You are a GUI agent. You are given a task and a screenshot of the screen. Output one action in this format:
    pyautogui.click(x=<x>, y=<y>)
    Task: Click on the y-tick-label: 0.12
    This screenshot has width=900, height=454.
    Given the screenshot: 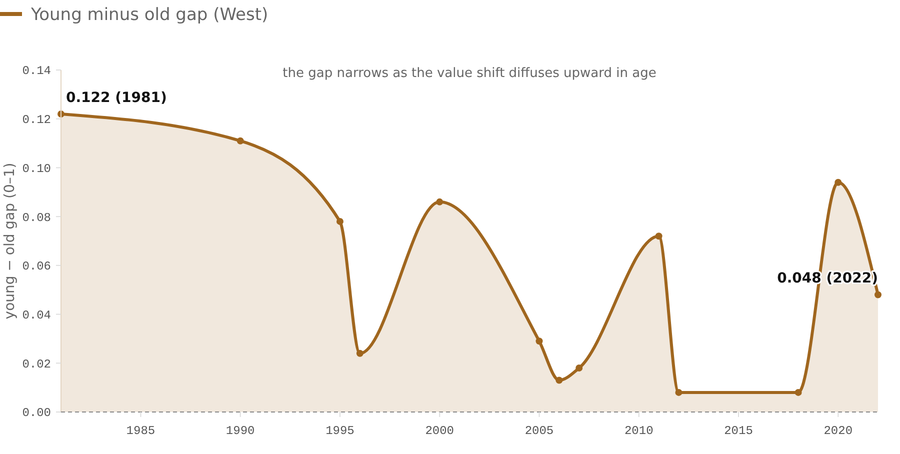 What is the action you would take?
    pyautogui.click(x=36, y=120)
    